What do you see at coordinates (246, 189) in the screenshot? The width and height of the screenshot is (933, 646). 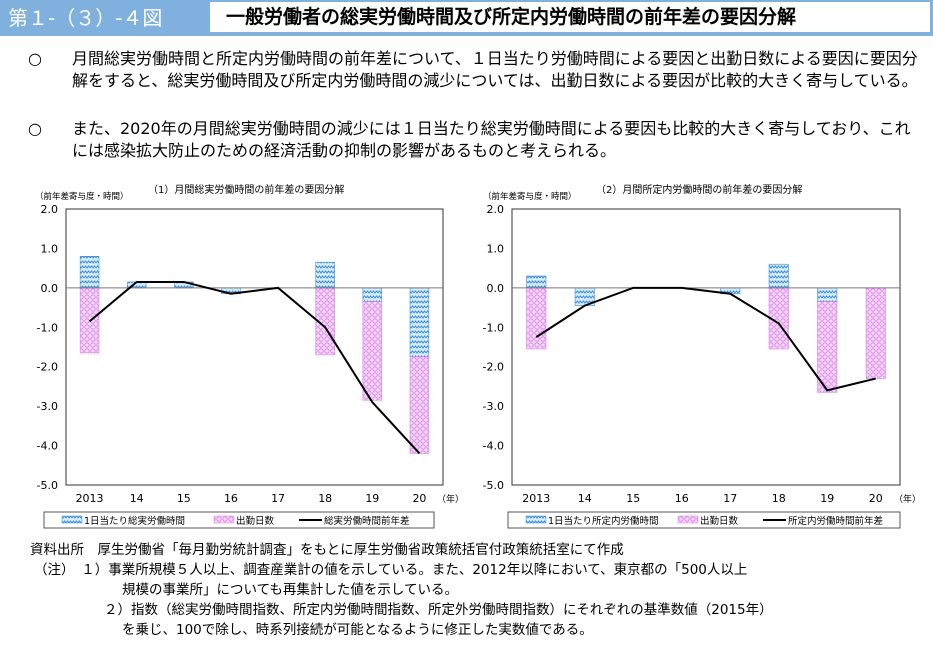 I see `chart-title: （1）月間総実労働時間の前年差の要因分解` at bounding box center [246, 189].